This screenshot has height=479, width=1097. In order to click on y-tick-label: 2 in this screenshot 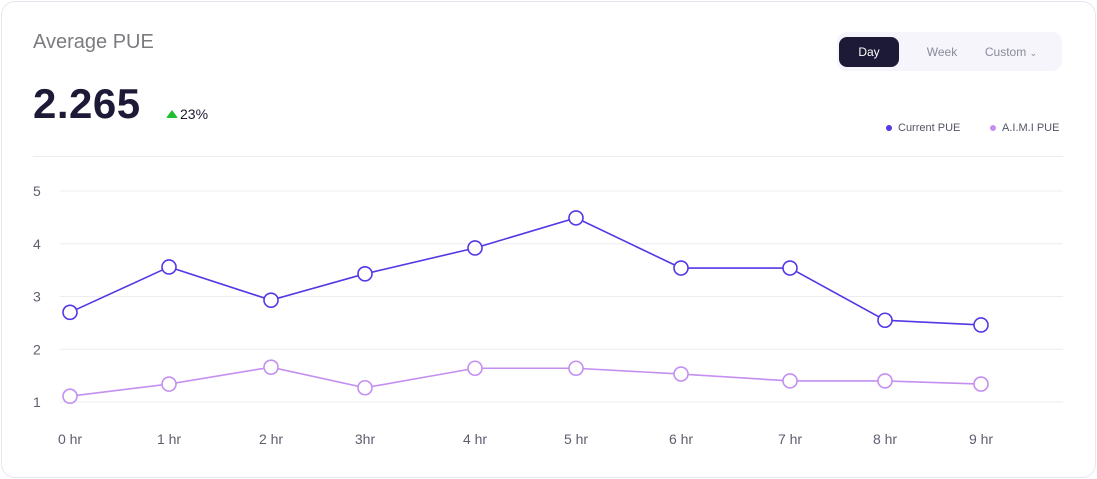, I will do `click(37, 349)`.